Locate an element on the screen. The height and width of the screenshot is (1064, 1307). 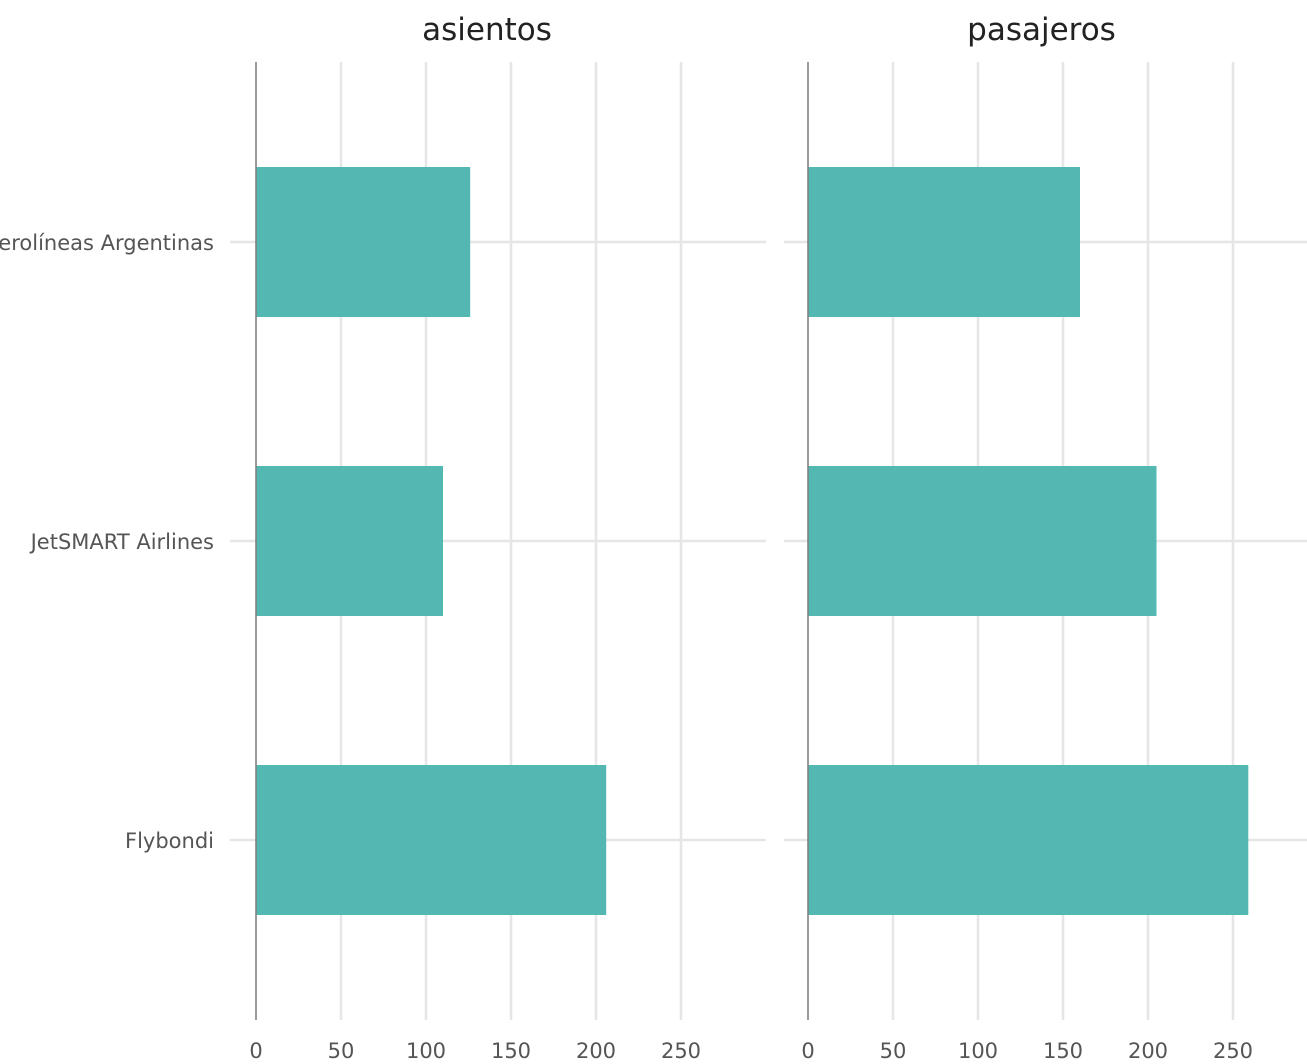
panel-title: asientos is located at coordinates (487, 30).